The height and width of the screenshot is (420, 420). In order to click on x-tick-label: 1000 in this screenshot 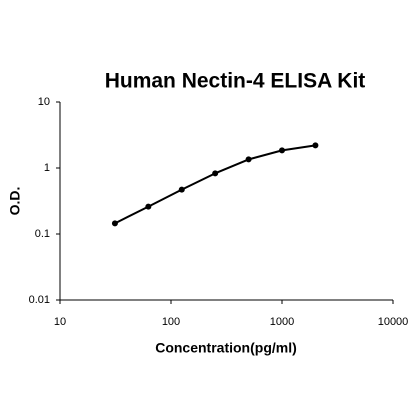, I will do `click(282, 322)`.